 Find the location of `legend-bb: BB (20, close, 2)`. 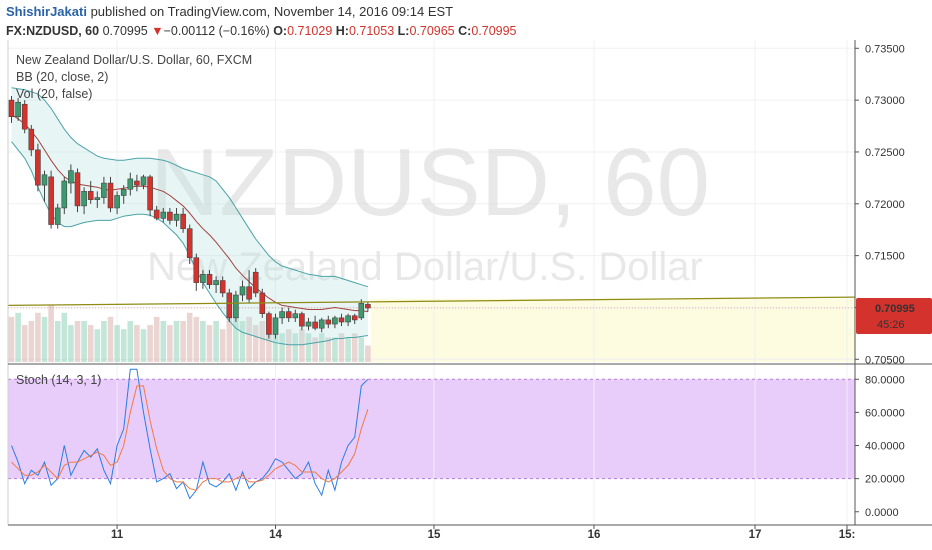

legend-bb: BB (20, close, 2) is located at coordinates (62, 77).